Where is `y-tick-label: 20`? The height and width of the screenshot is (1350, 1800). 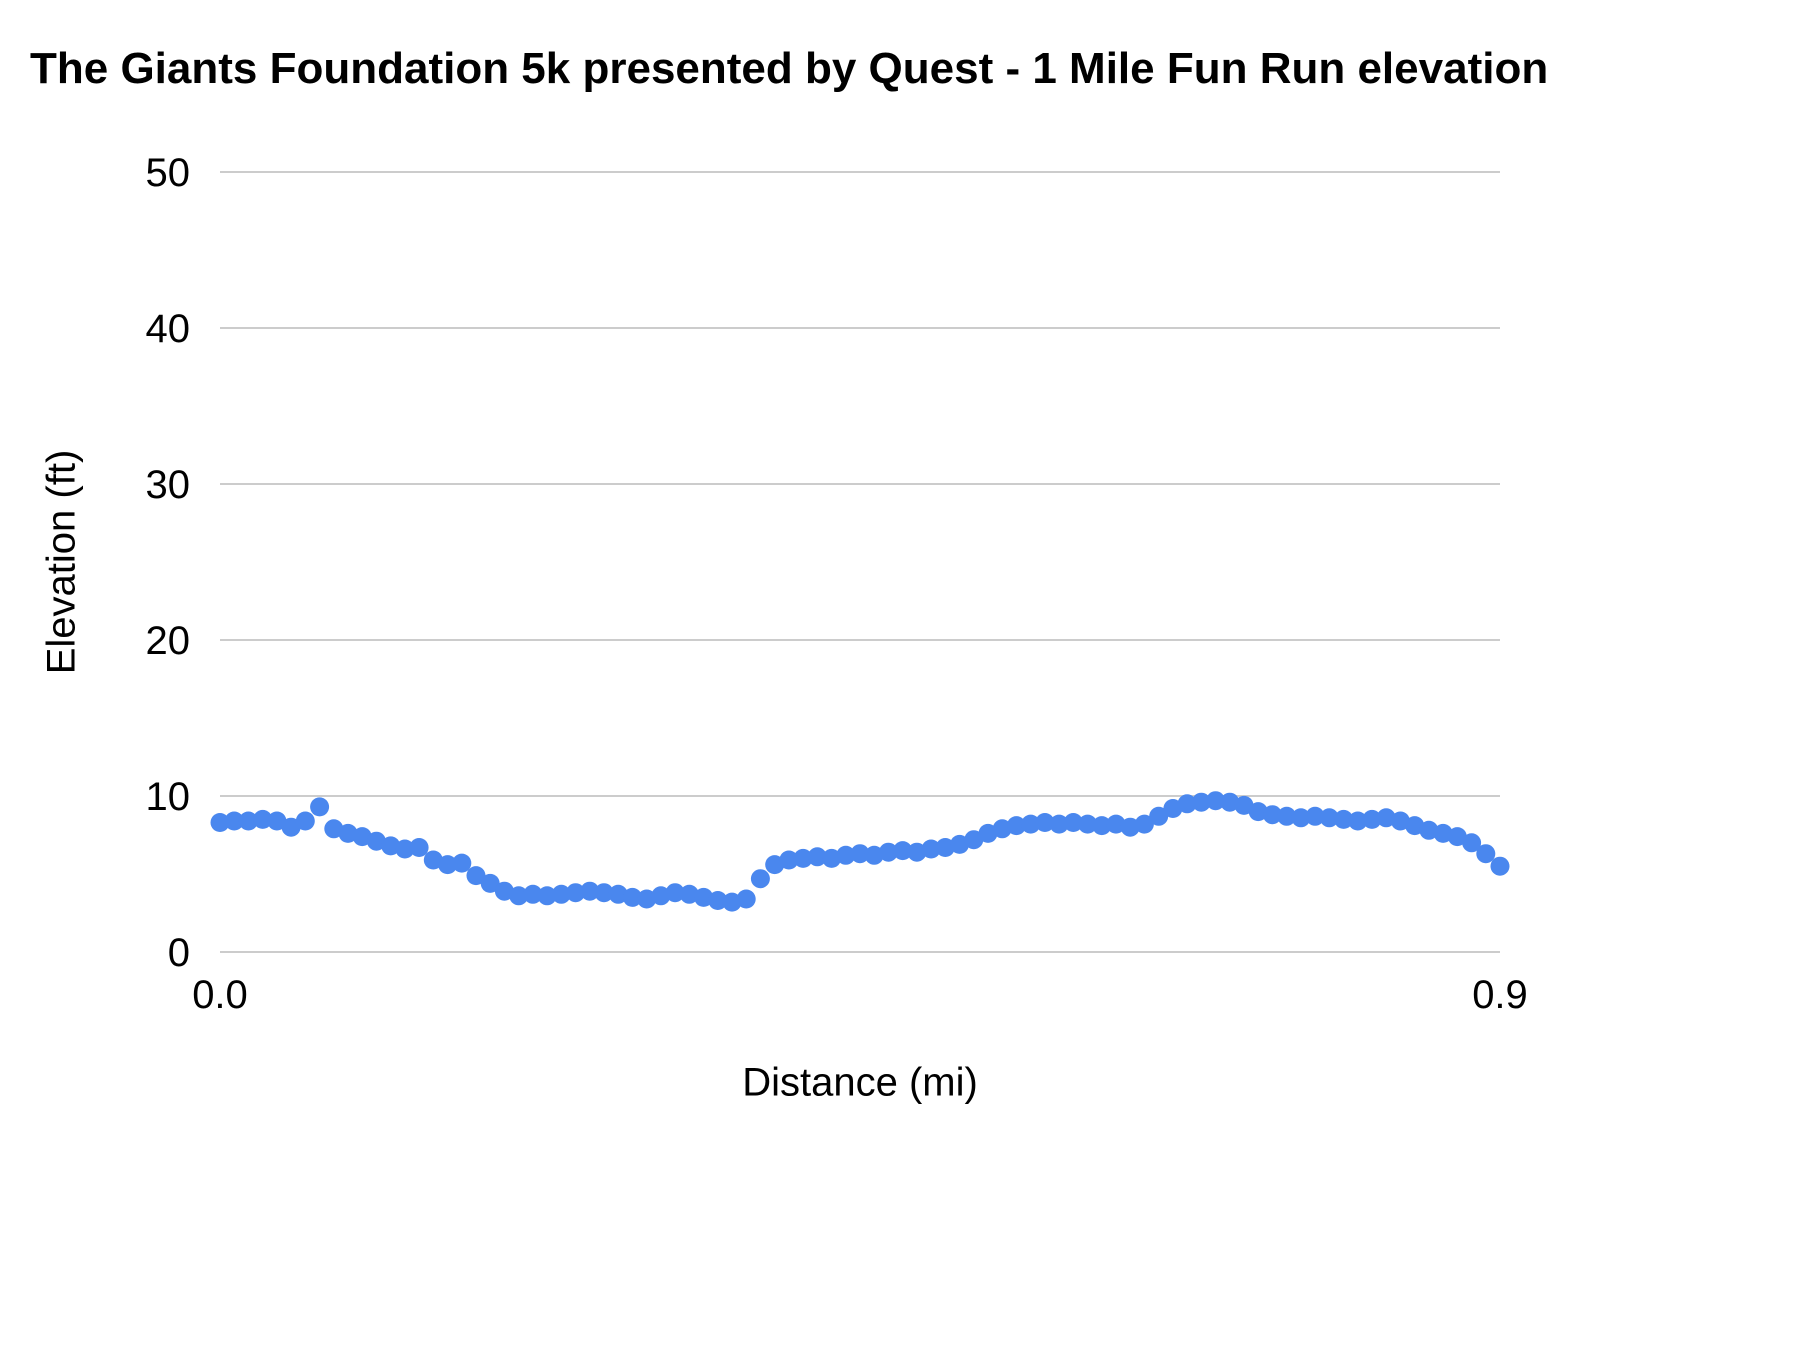 y-tick-label: 20 is located at coordinates (168, 641).